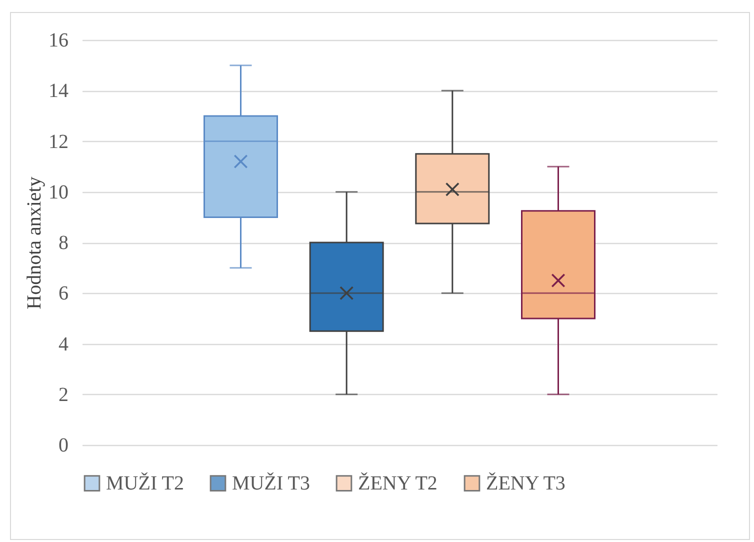 Image resolution: width=754 pixels, height=542 pixels. Describe the element at coordinates (58, 141) in the screenshot. I see `y-tick-label: 12` at that location.